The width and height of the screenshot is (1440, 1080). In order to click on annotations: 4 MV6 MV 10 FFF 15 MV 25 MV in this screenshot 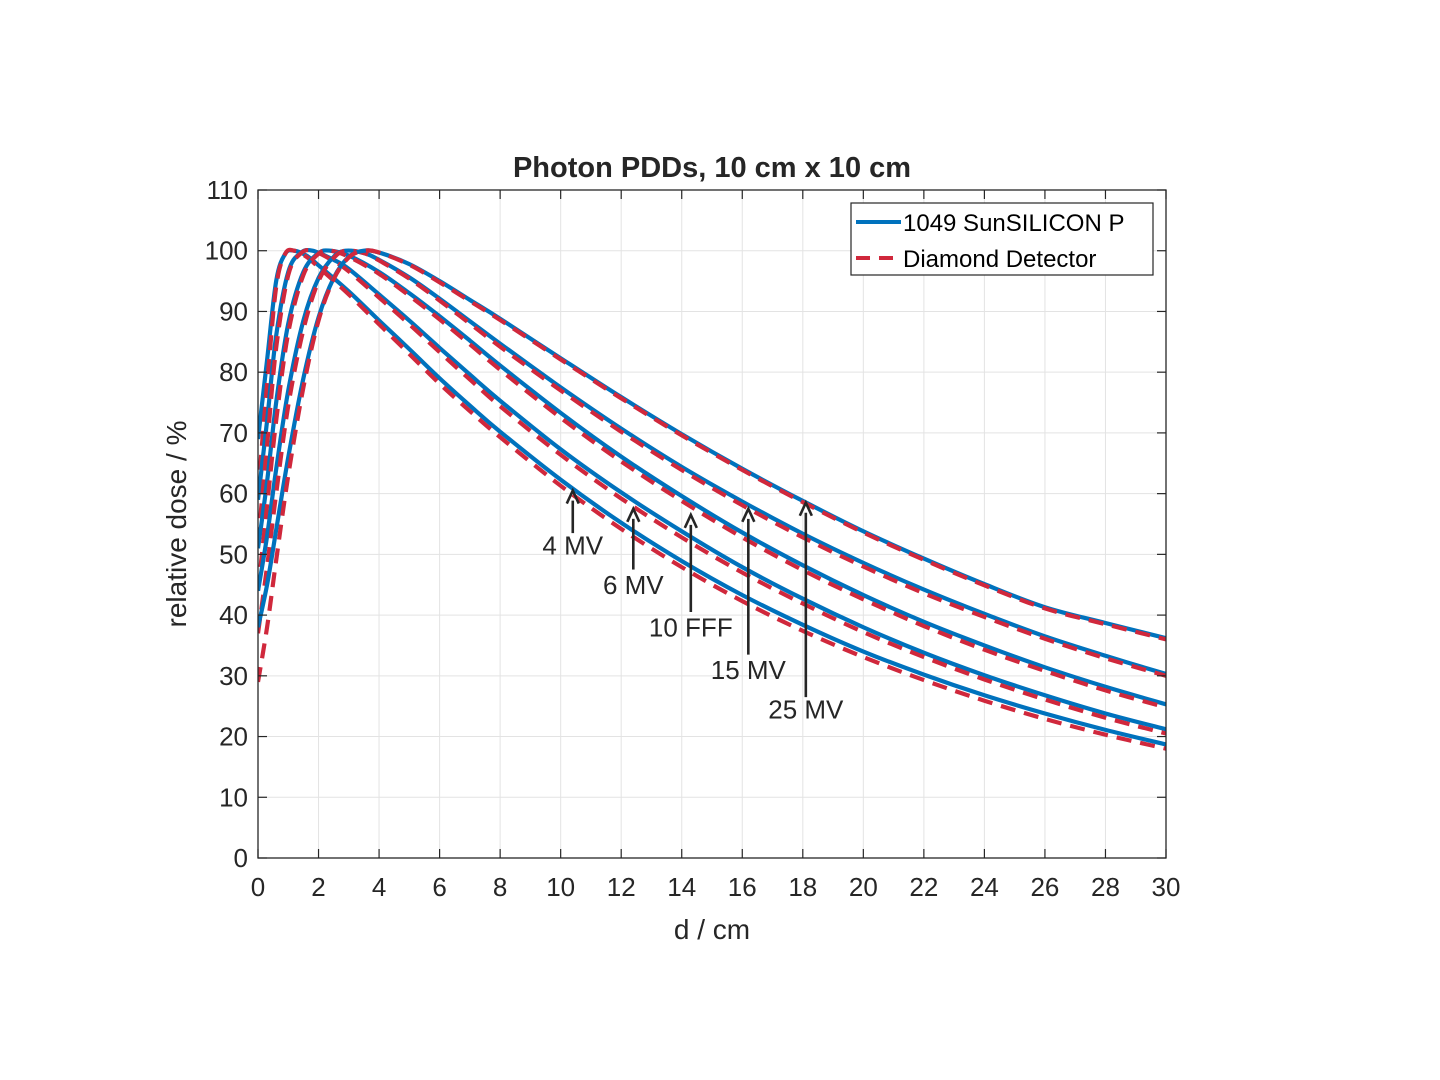, I will do `click(693, 605)`.